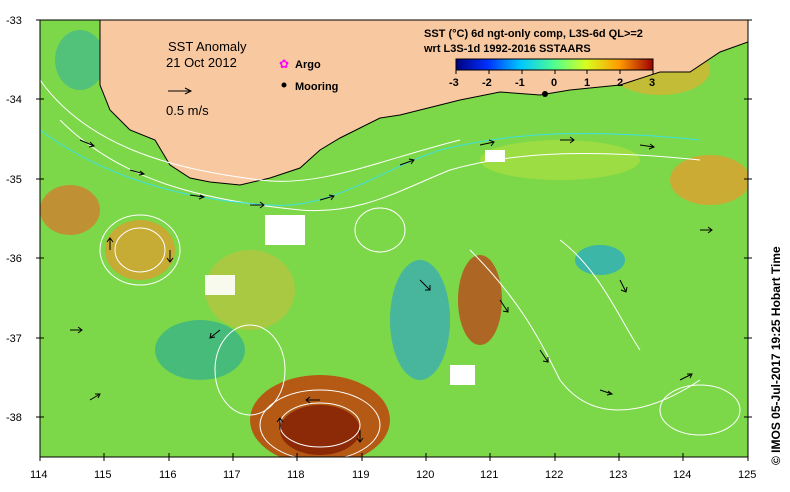 This screenshot has width=790, height=492. I want to click on mooring-label: Mooring, so click(316, 87).